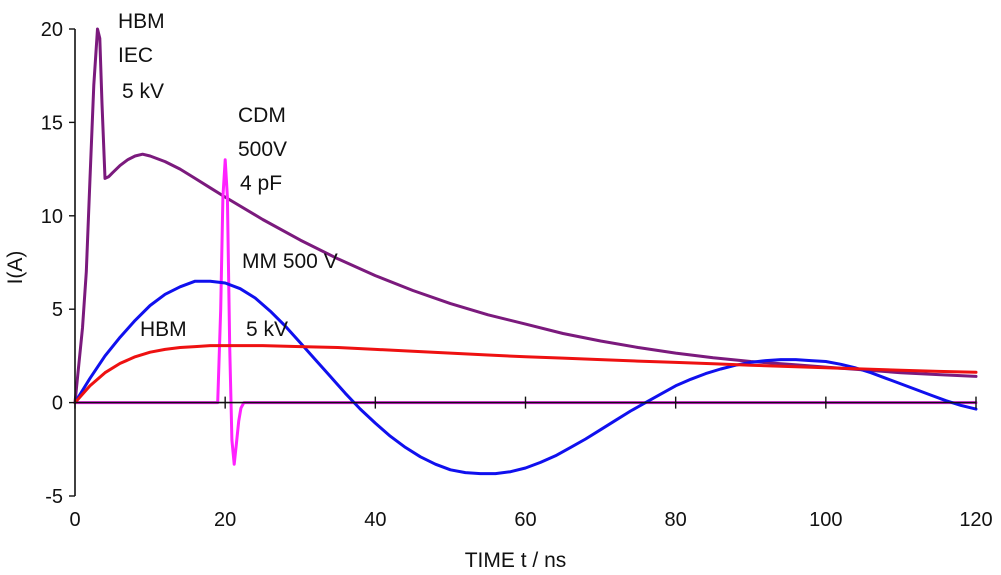  What do you see at coordinates (163, 329) in the screenshot?
I see `annotation-hbm-line-0: HBM` at bounding box center [163, 329].